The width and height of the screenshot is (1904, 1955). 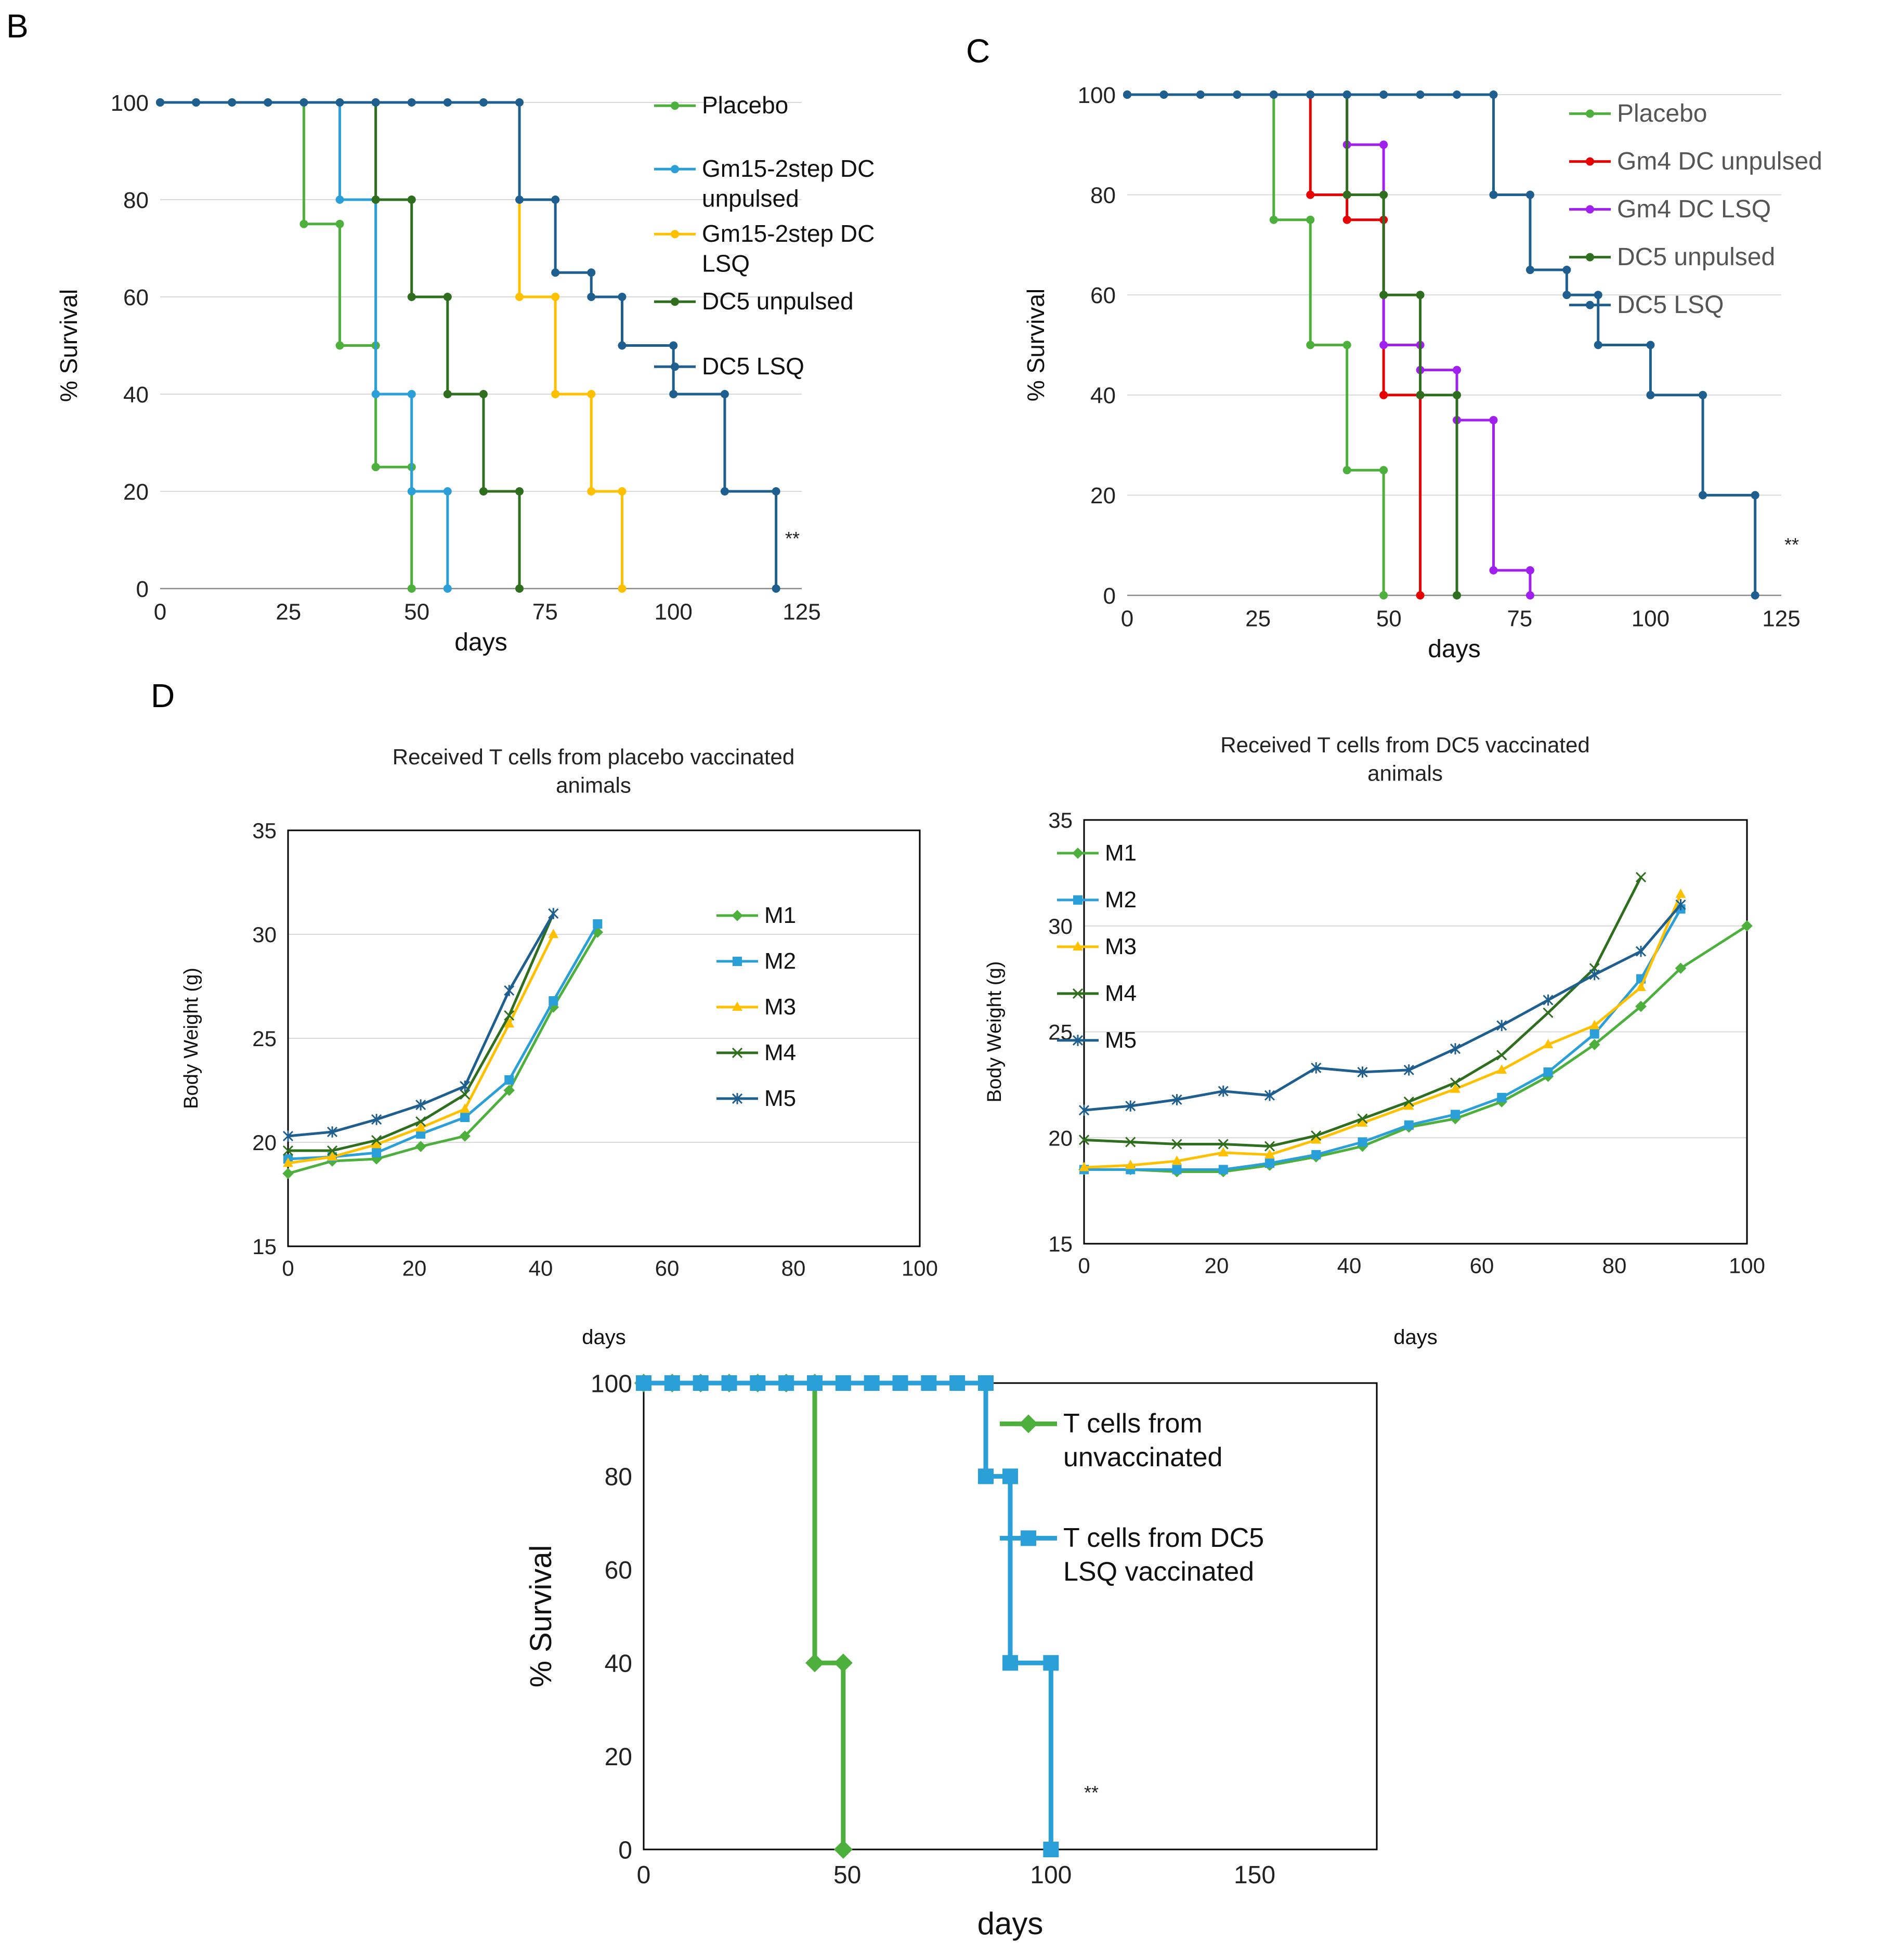 What do you see at coordinates (625, 1850) in the screenshot?
I see `y-tick-label: 0` at bounding box center [625, 1850].